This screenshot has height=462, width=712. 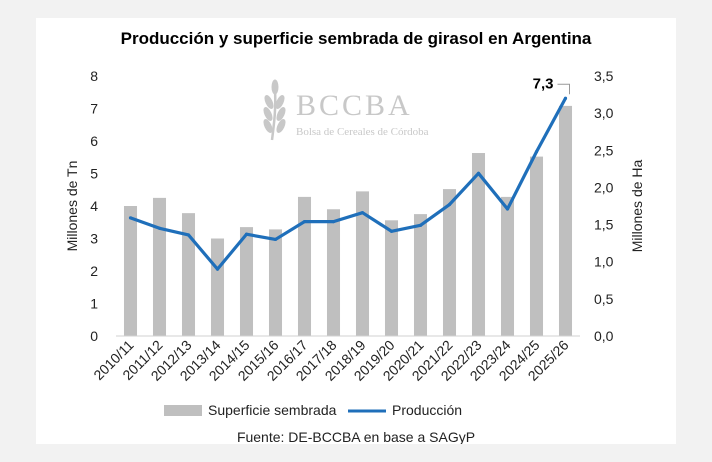 I want to click on y-left-tick-label: 5, so click(x=94, y=174).